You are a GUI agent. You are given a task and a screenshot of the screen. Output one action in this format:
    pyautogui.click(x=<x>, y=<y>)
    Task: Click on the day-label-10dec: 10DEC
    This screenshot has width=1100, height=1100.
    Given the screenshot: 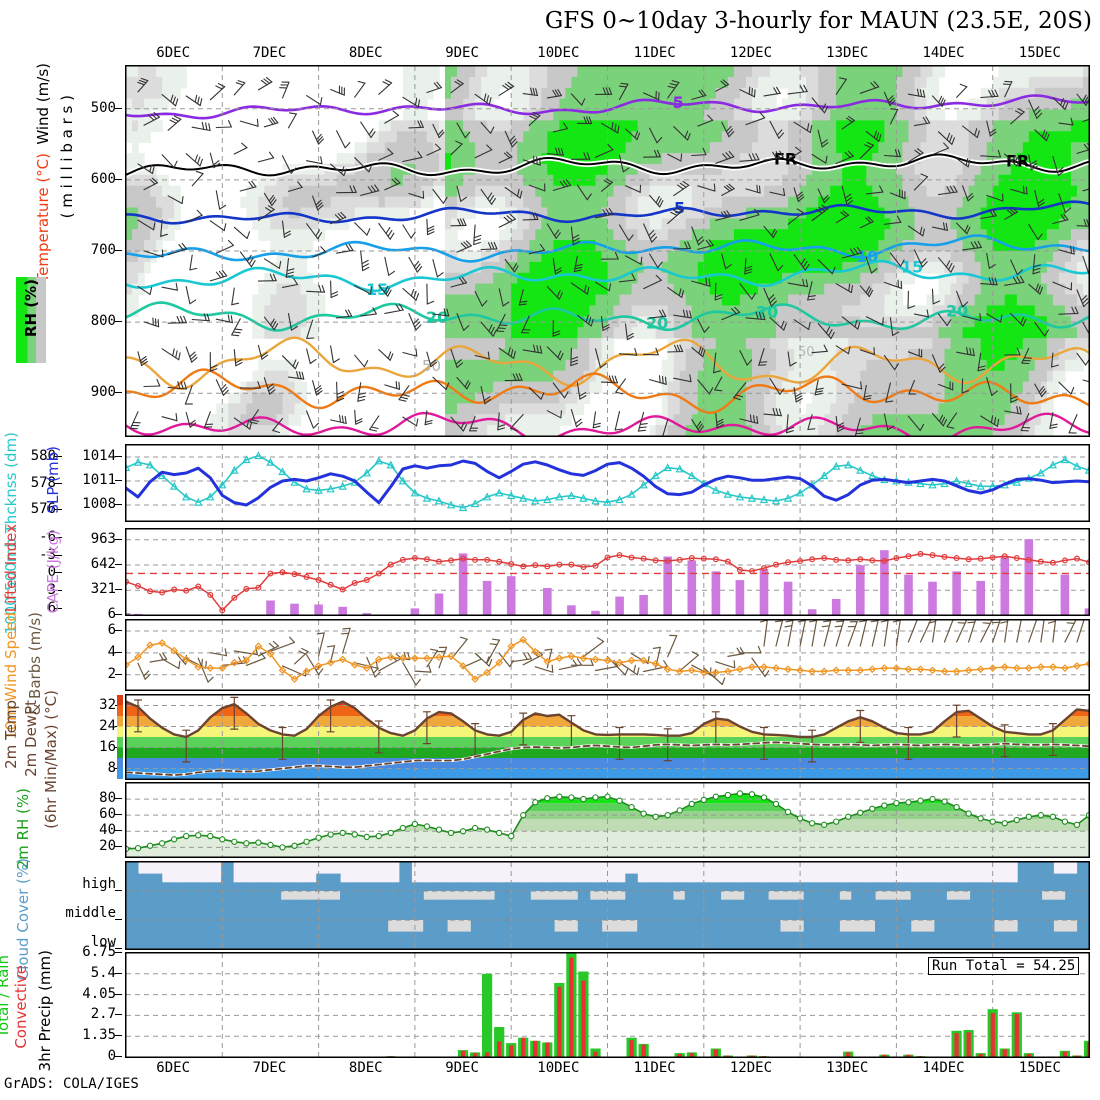 What is the action you would take?
    pyautogui.click(x=558, y=1068)
    